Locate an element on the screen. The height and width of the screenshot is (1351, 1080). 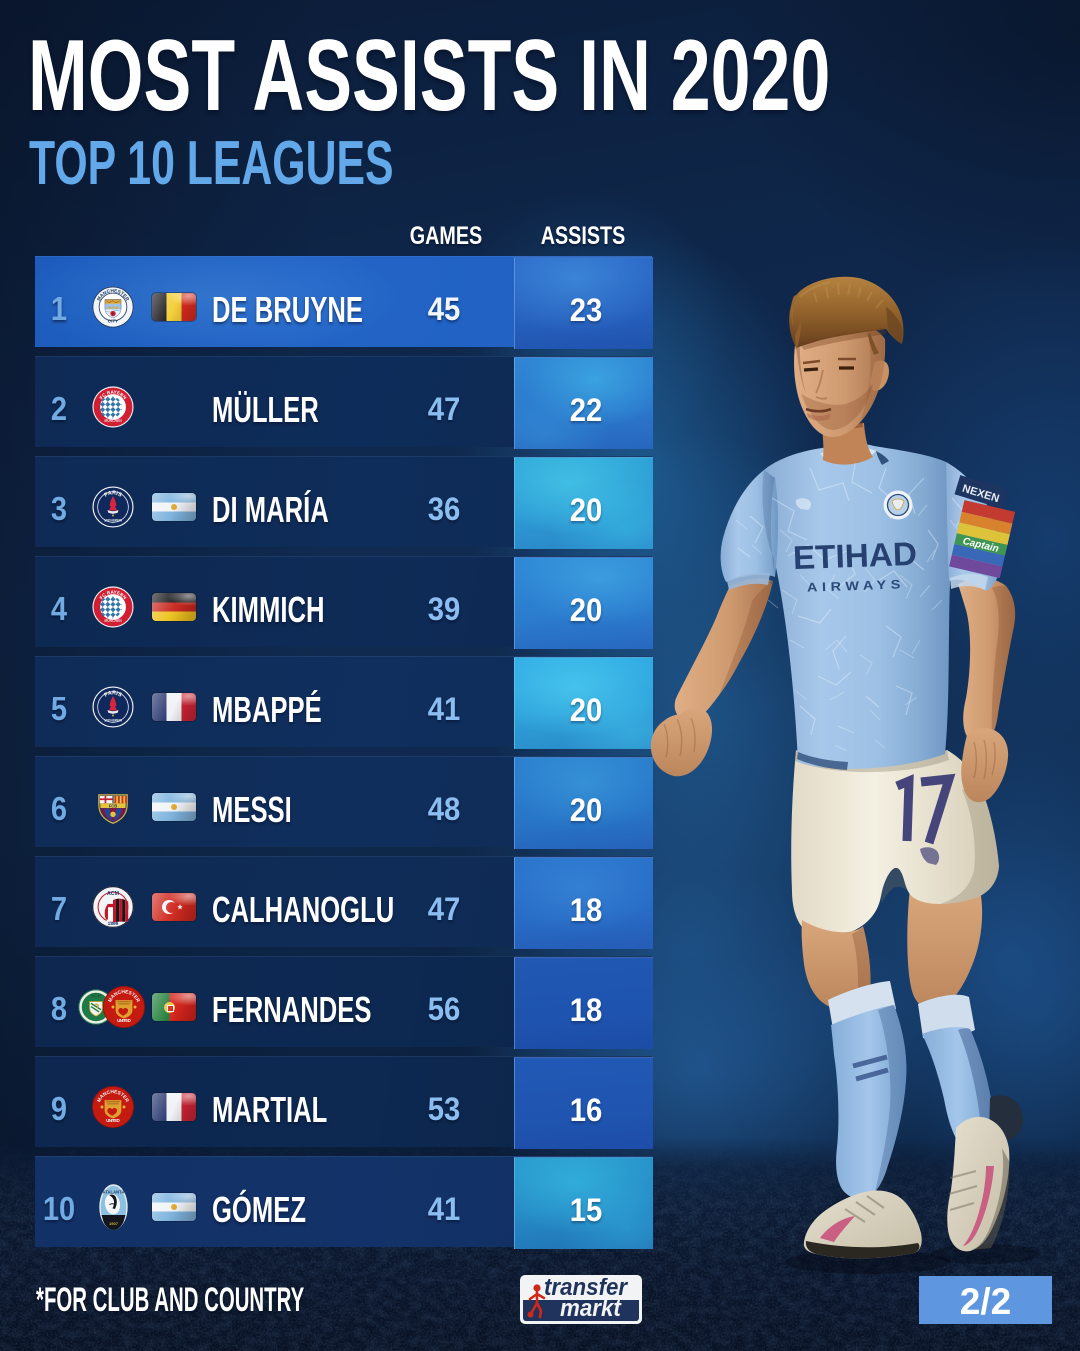
svg-text: ACM is located at coordinates (113, 894).